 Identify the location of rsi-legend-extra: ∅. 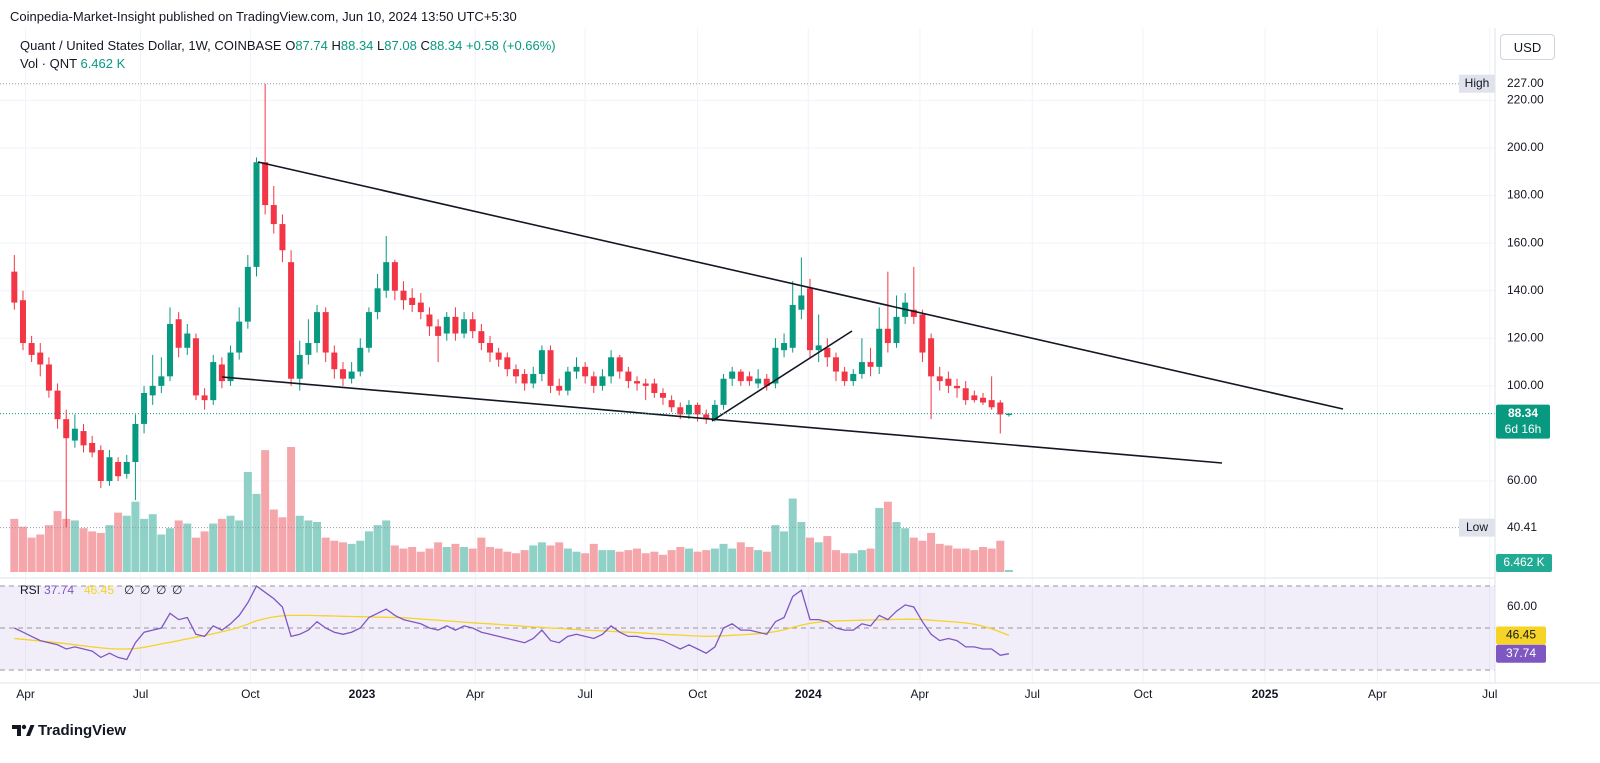
(177, 590).